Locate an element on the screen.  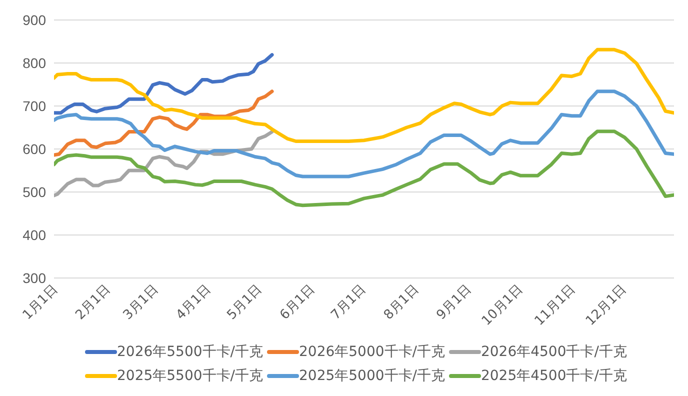
legend-label: 2025年5000千卡/千克 is located at coordinates (372, 376).